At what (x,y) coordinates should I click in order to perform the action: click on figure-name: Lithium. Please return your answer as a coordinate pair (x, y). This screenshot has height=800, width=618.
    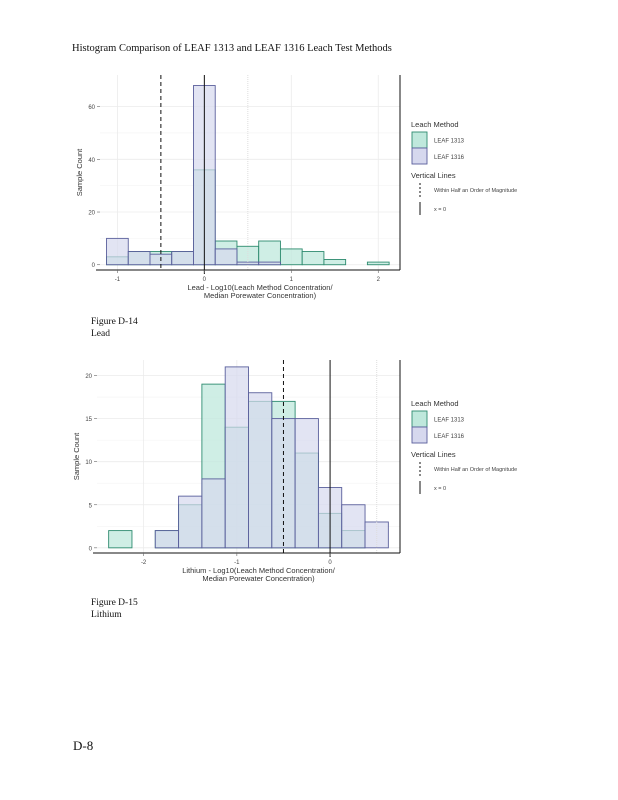
    Looking at the image, I should click on (106, 615).